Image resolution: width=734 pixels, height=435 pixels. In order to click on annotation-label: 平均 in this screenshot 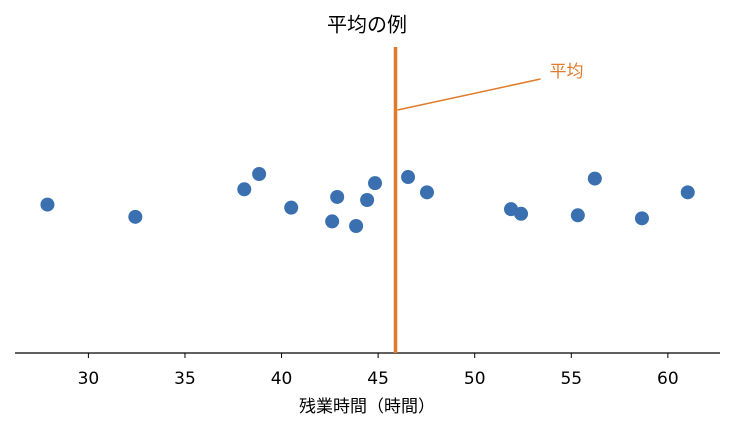, I will do `click(567, 72)`.